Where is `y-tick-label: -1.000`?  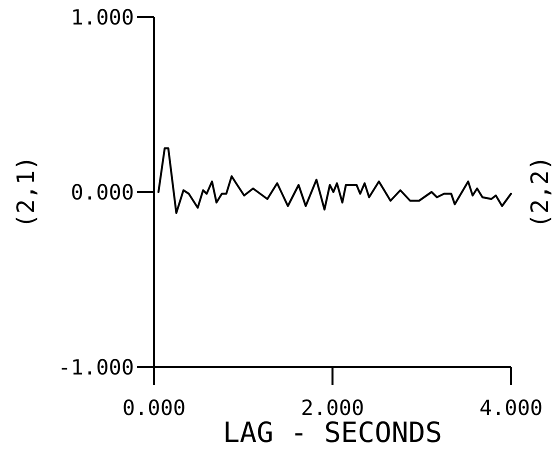
y-tick-label: -1.000 is located at coordinates (96, 367).